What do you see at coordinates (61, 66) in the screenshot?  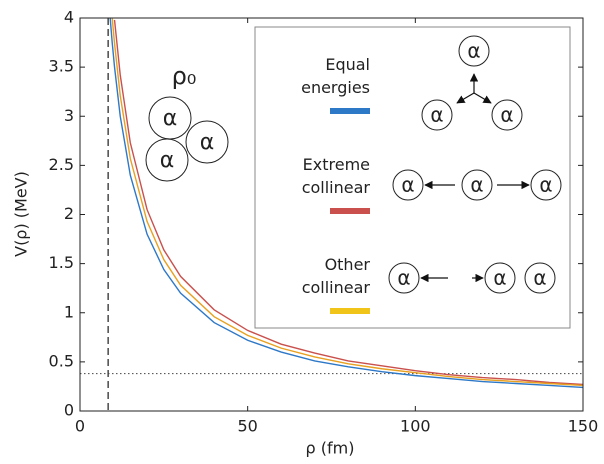 I see `y-tick-label: 3.5` at bounding box center [61, 66].